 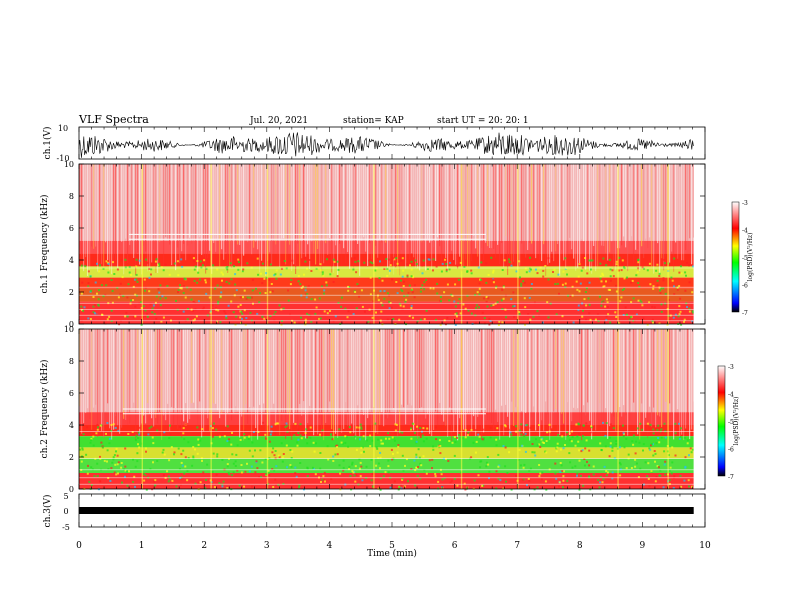 What do you see at coordinates (745, 286) in the screenshot?
I see `colorbar-tick-label: -6` at bounding box center [745, 286].